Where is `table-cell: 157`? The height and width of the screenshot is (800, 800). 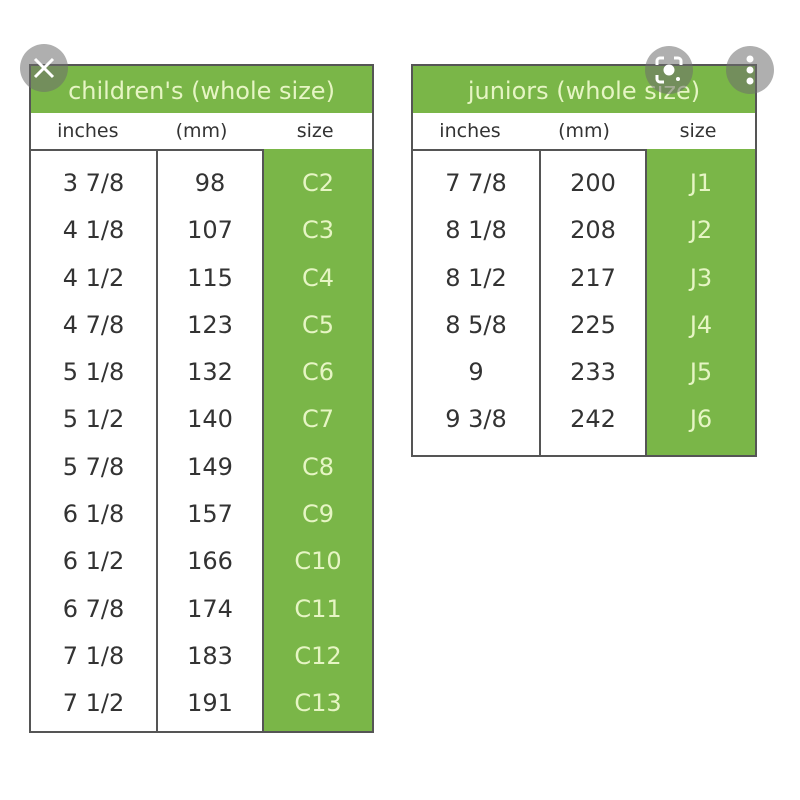
table-cell: 157 is located at coordinates (210, 514).